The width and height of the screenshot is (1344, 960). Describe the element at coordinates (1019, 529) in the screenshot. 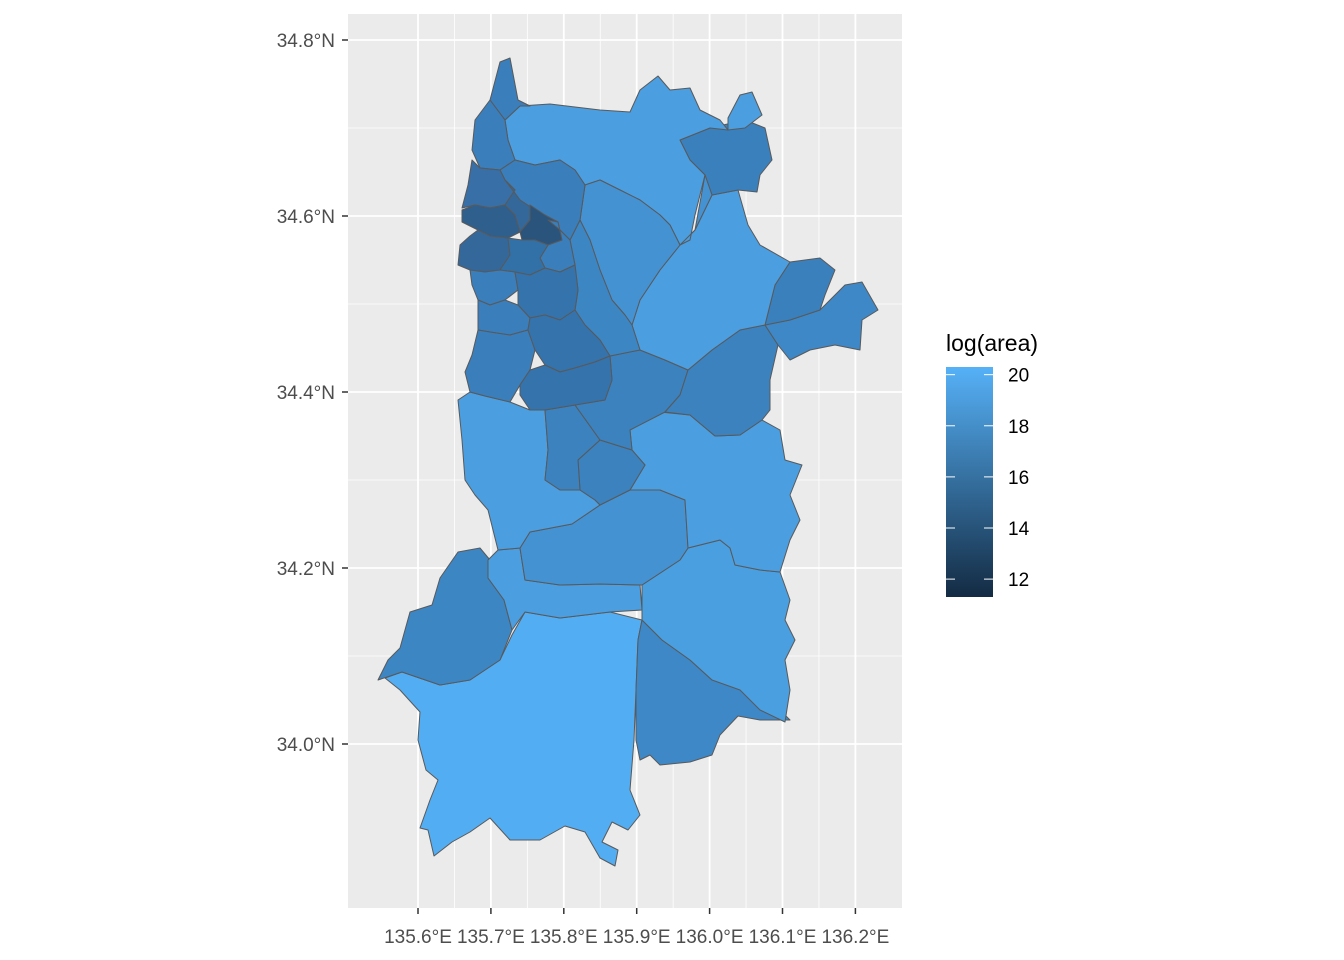

I see `legend-tick-label: 14` at that location.